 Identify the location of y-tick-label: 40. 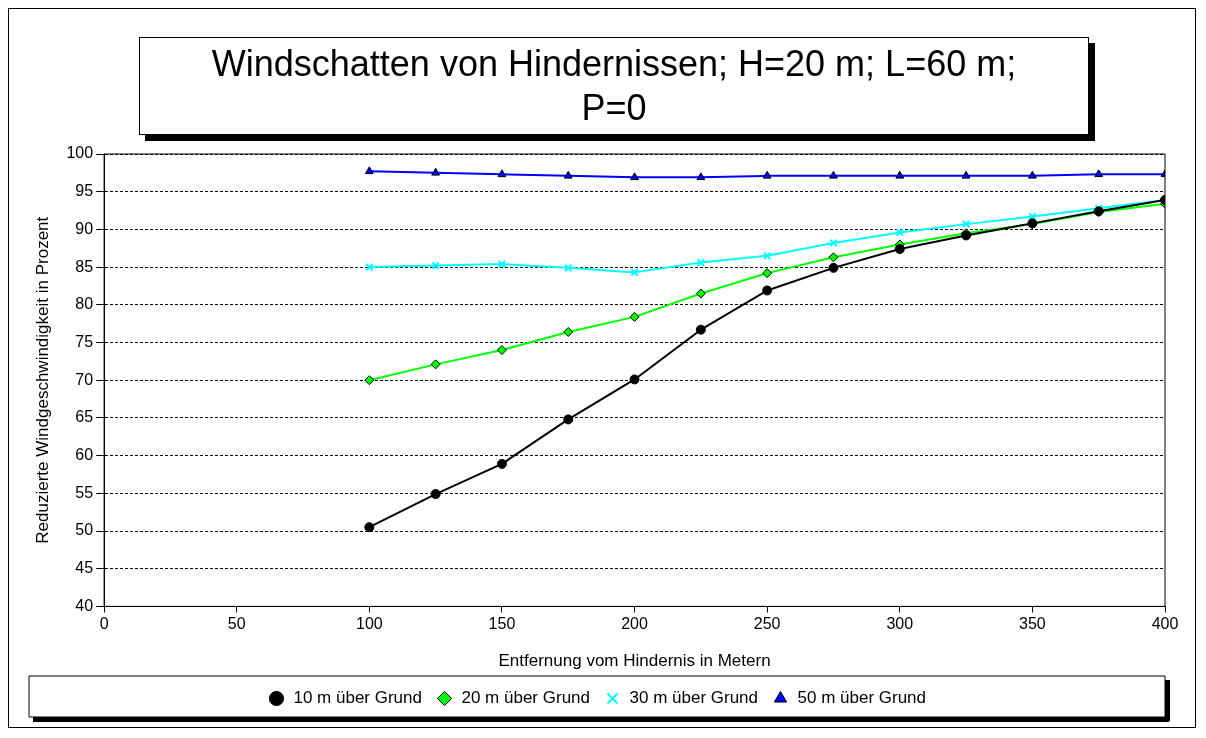
(84, 605).